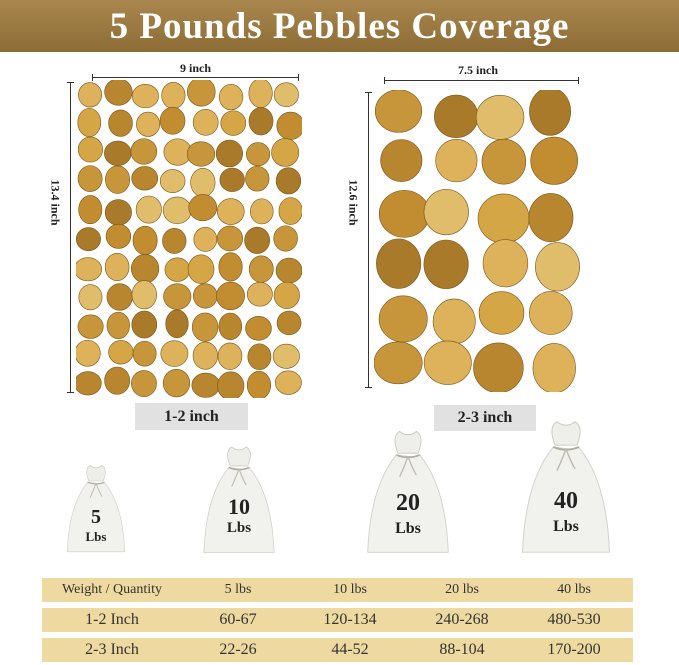 This screenshot has width=679, height=665. I want to click on table-cell: 170-200, so click(574, 649).